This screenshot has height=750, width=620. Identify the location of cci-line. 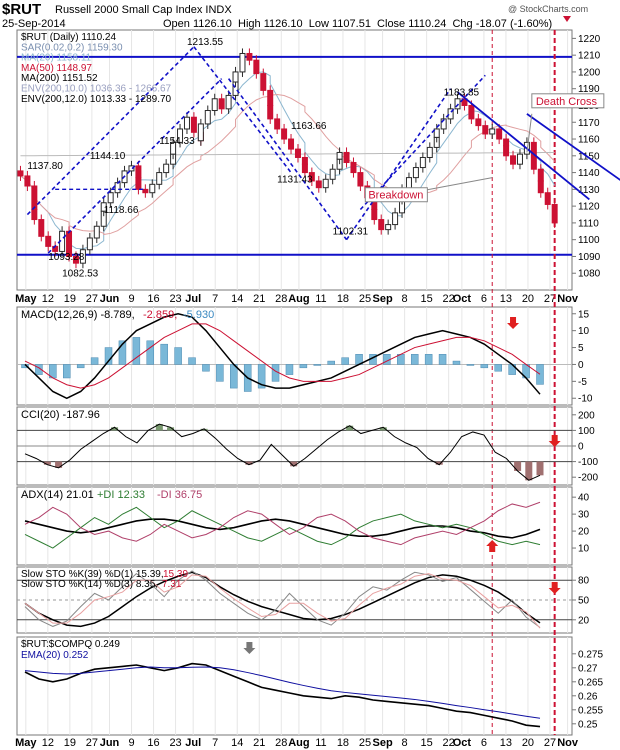
(282, 452).